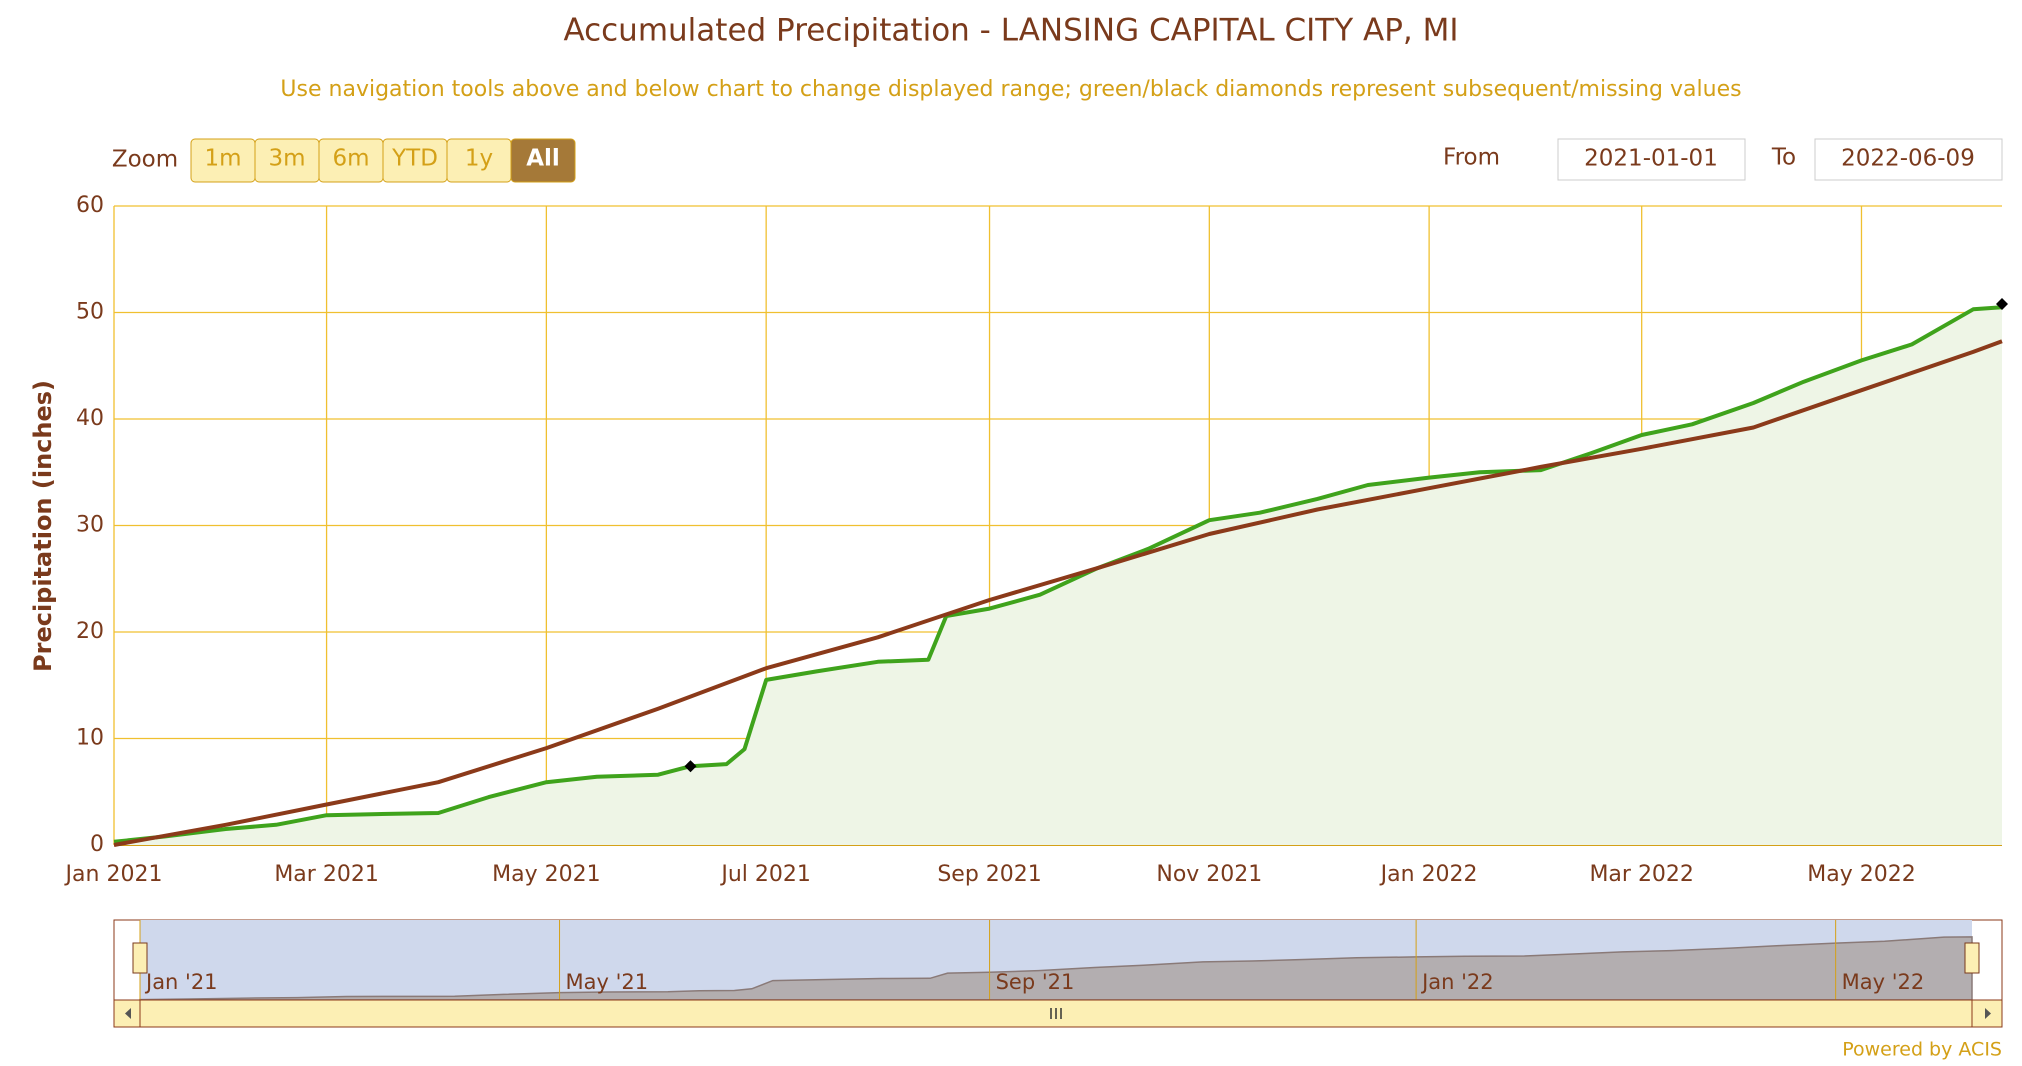 The height and width of the screenshot is (1066, 2022). I want to click on y-tick-label: 20, so click(90, 631).